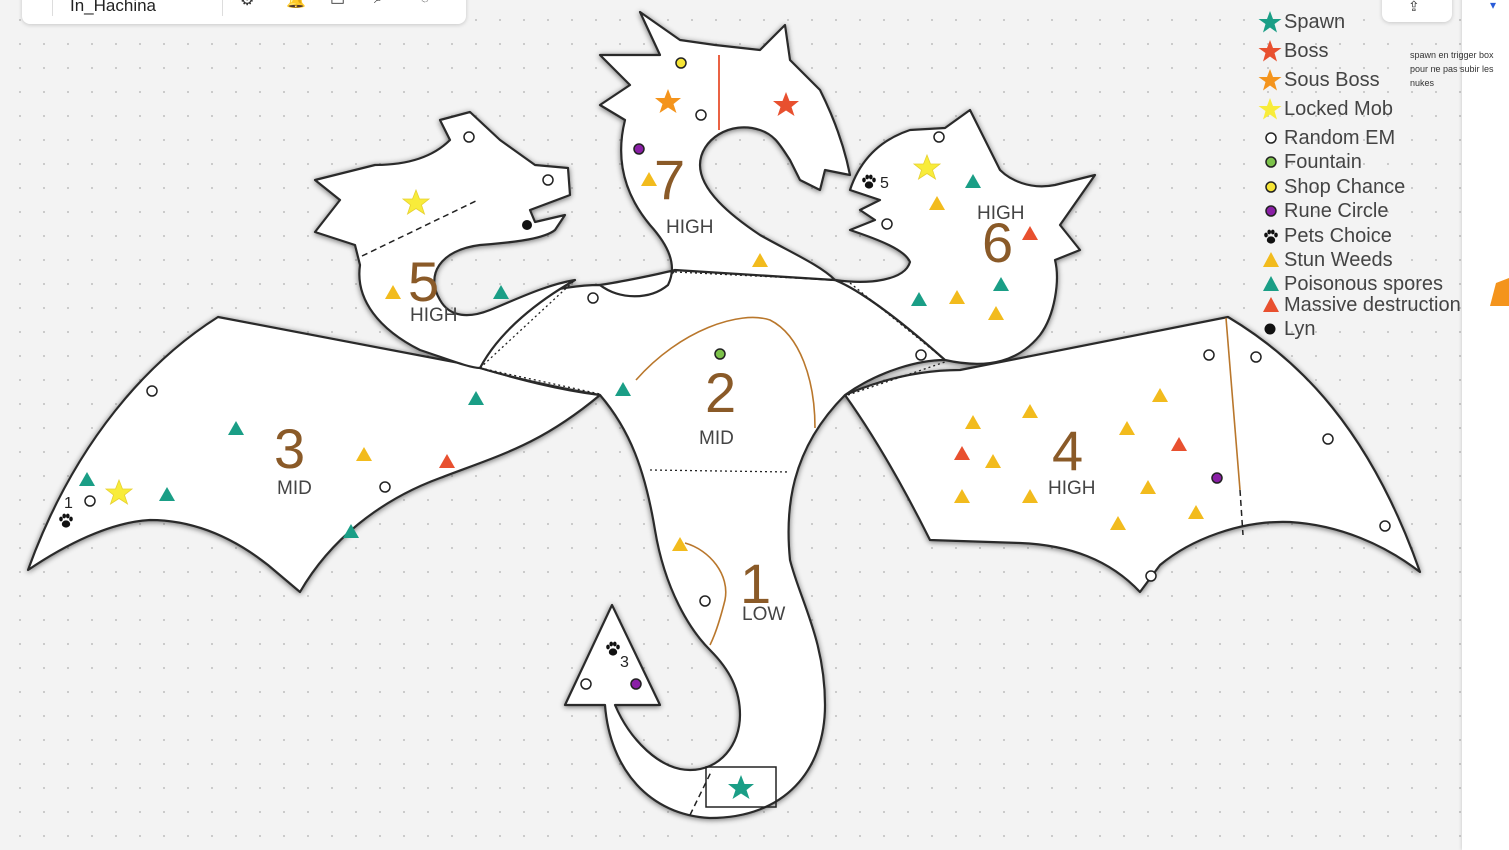  I want to click on legend-label: Locked Mob, so click(1338, 109).